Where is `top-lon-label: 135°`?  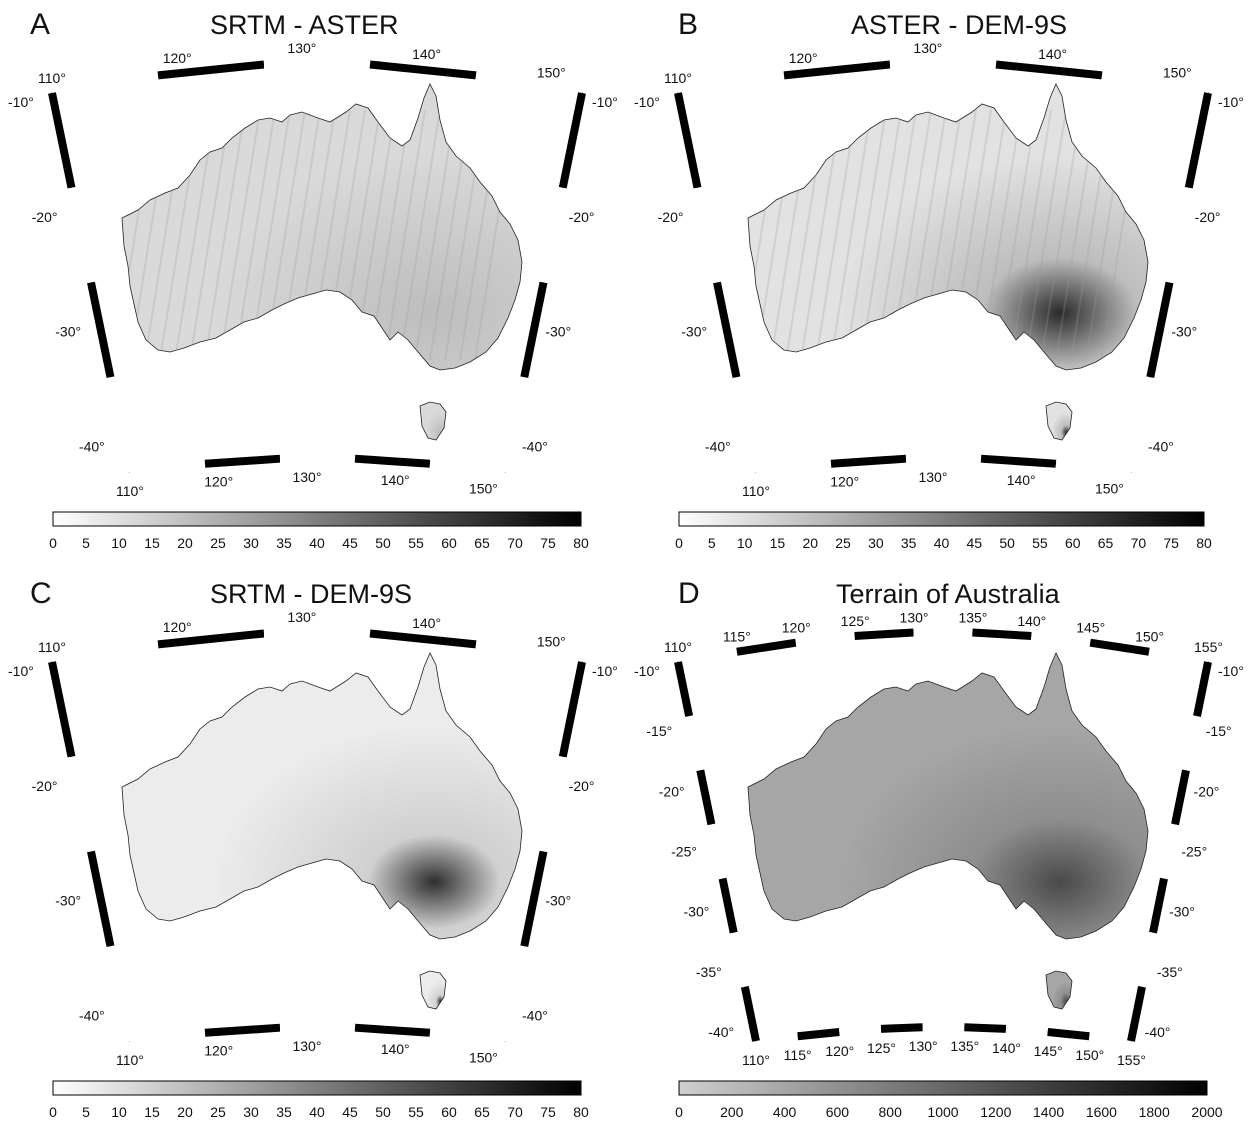 top-lon-label: 135° is located at coordinates (972, 617).